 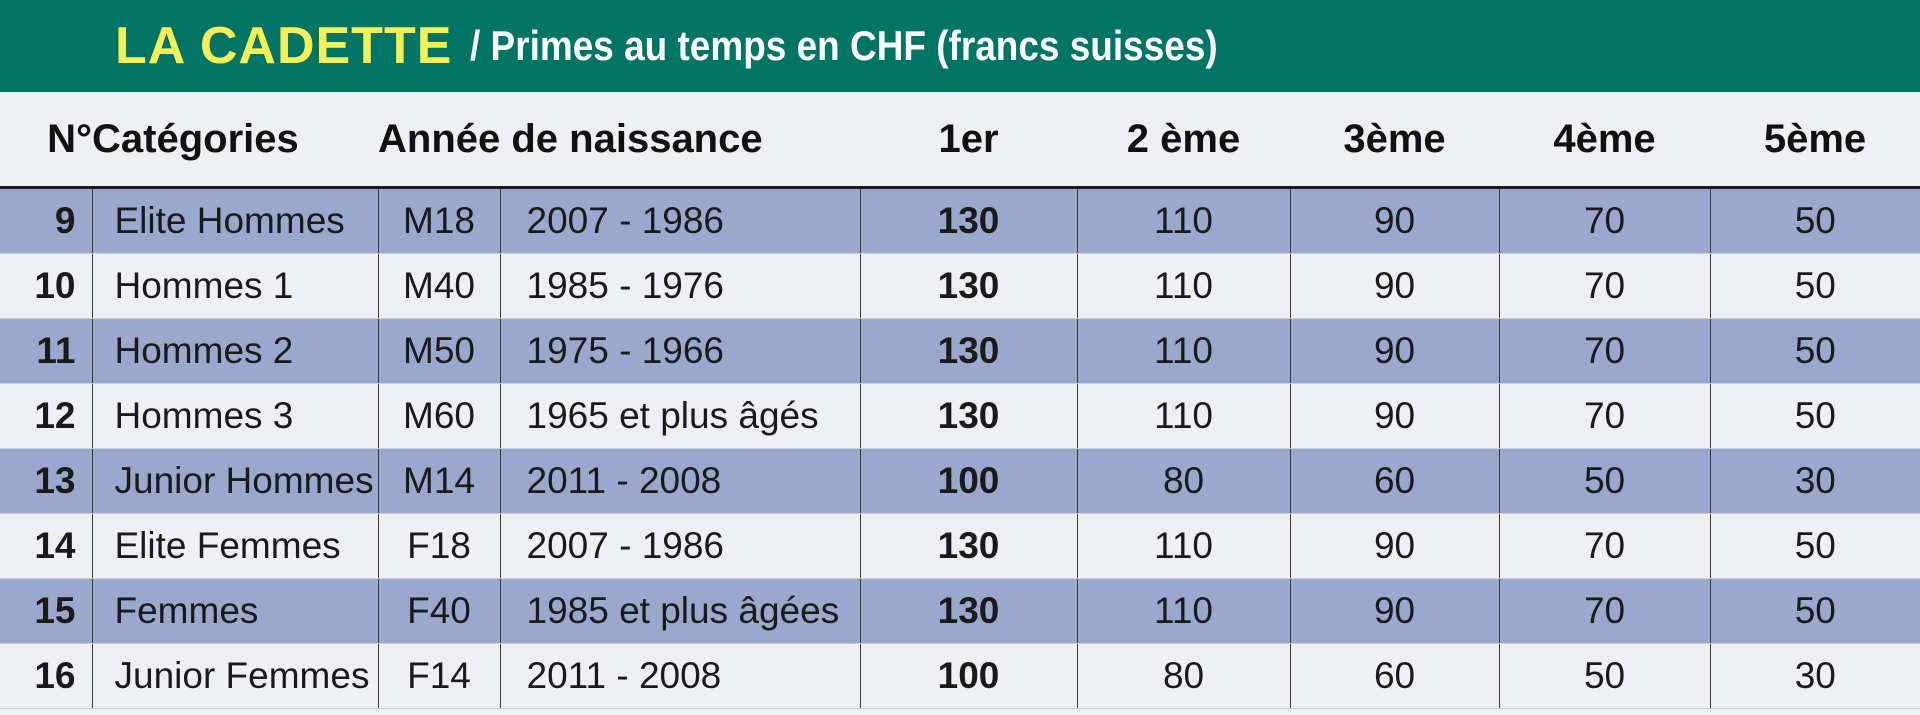 I want to click on row-birth-years: 1965 et plus âgés, so click(x=680, y=416).